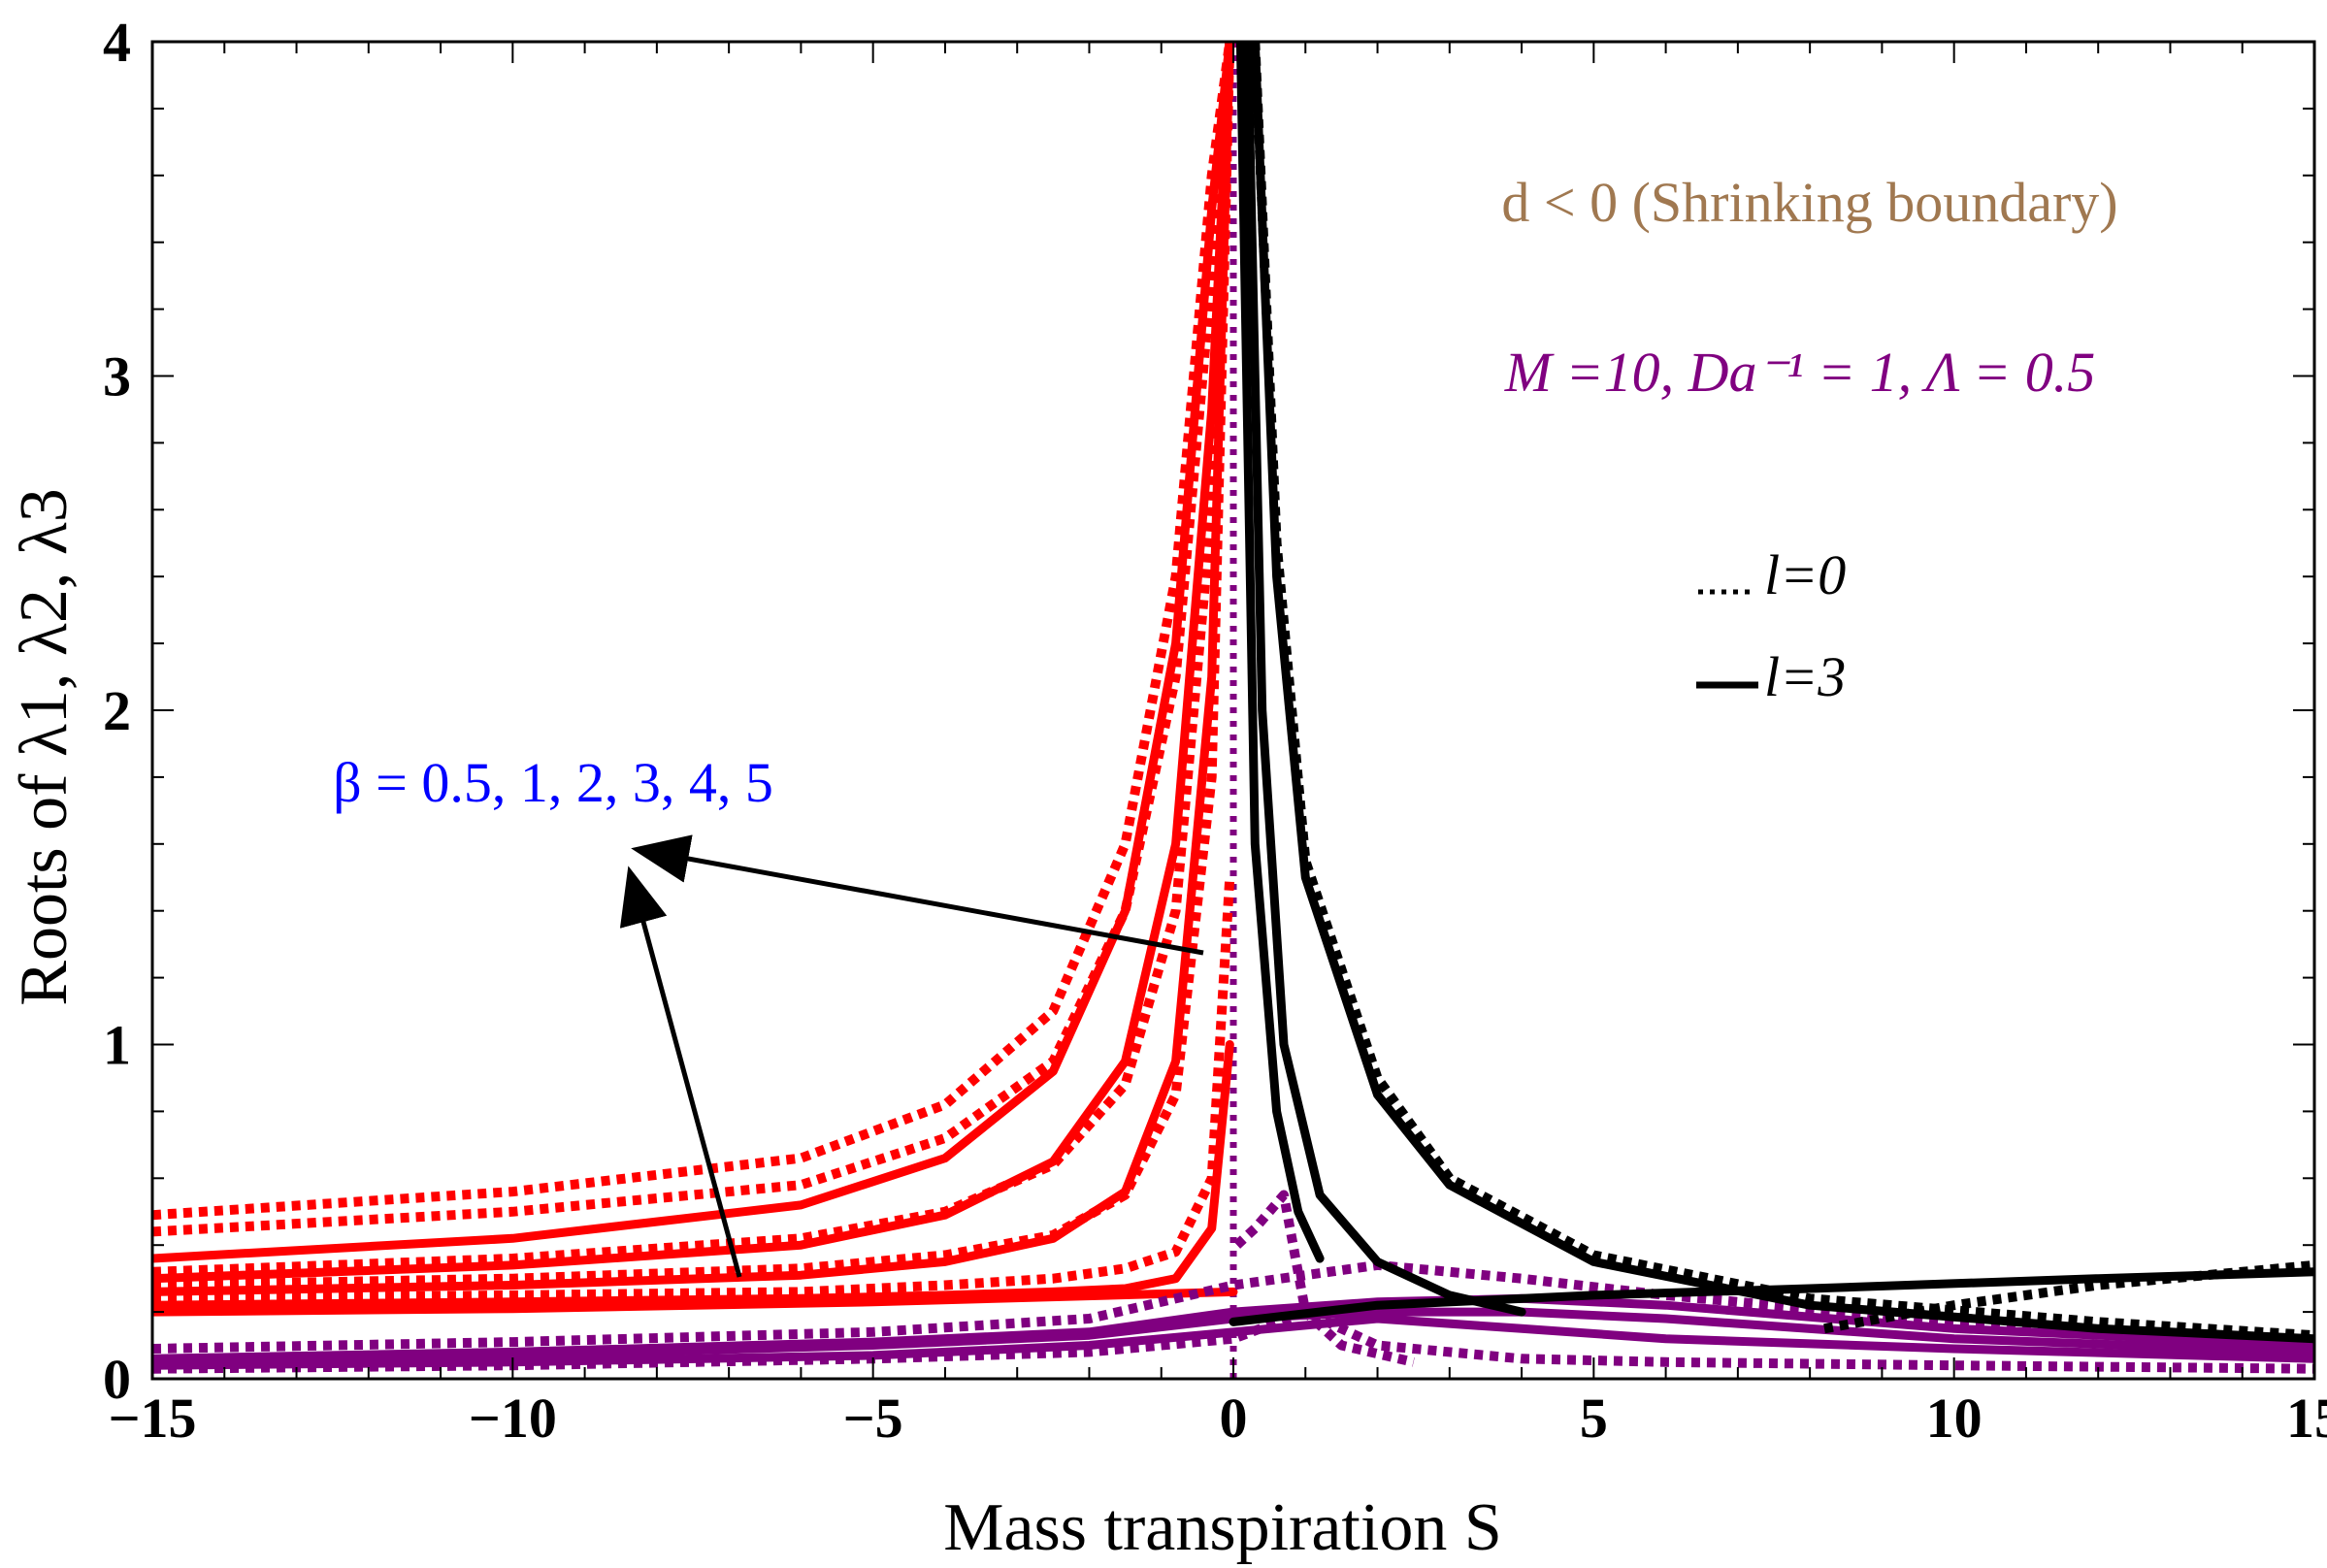  I want to click on legend-dotted-label: l=0, so click(1805, 574).